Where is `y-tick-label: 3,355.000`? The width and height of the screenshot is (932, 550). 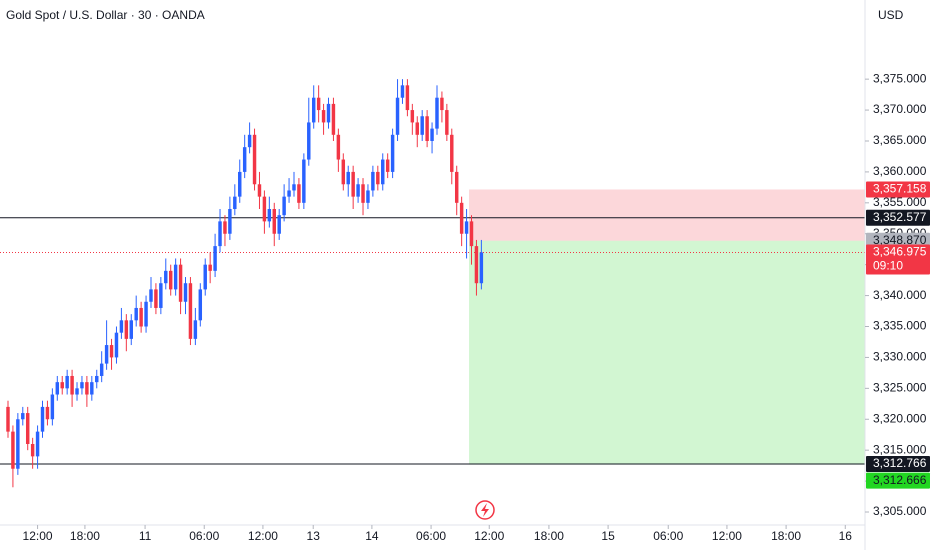 y-tick-label: 3,355.000 is located at coordinates (900, 202).